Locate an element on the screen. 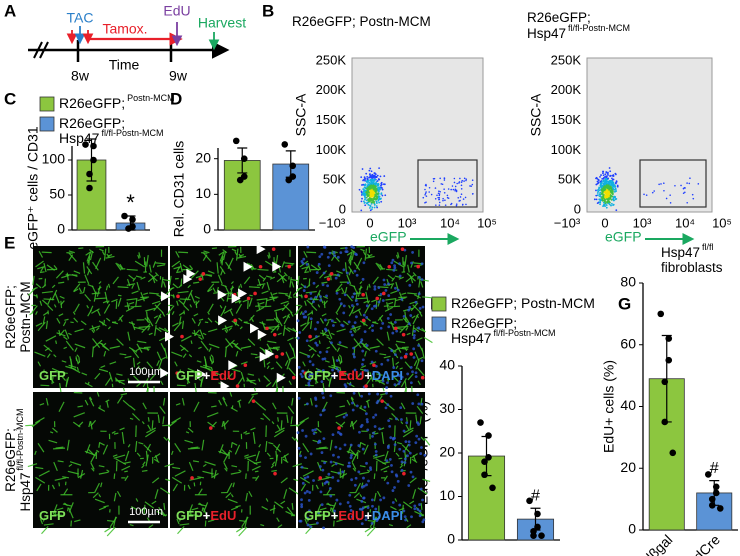 The height and width of the screenshot is (556, 740). legend-entry: R26eGFP; is located at coordinates (484, 323).